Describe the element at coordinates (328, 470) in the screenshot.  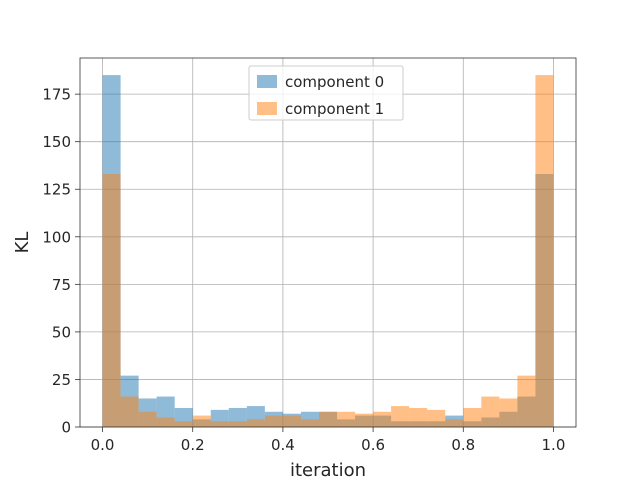
I see `x-axis-label: iteration` at that location.